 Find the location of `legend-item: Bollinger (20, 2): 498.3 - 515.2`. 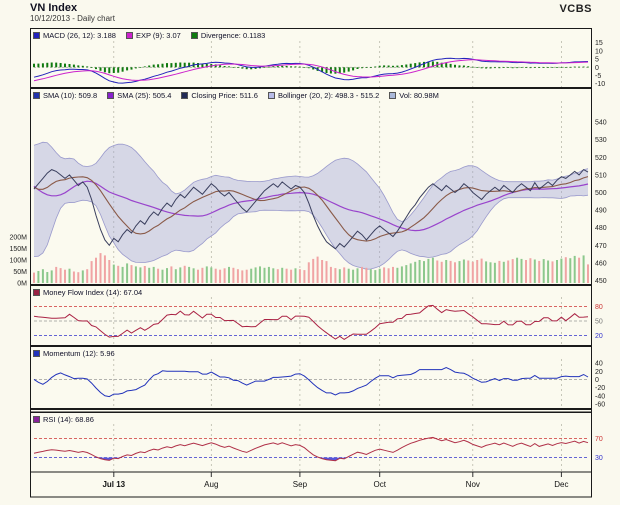

legend-item: Bollinger (20, 2): 498.3 - 515.2 is located at coordinates (323, 95).